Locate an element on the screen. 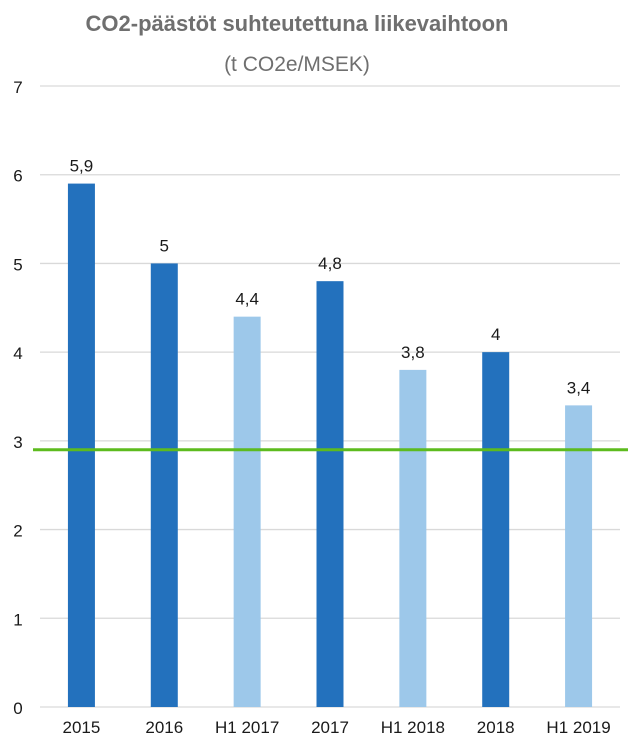 This screenshot has height=747, width=644. chart-subtitle: (t CO2e/MSEK) is located at coordinates (297, 64).